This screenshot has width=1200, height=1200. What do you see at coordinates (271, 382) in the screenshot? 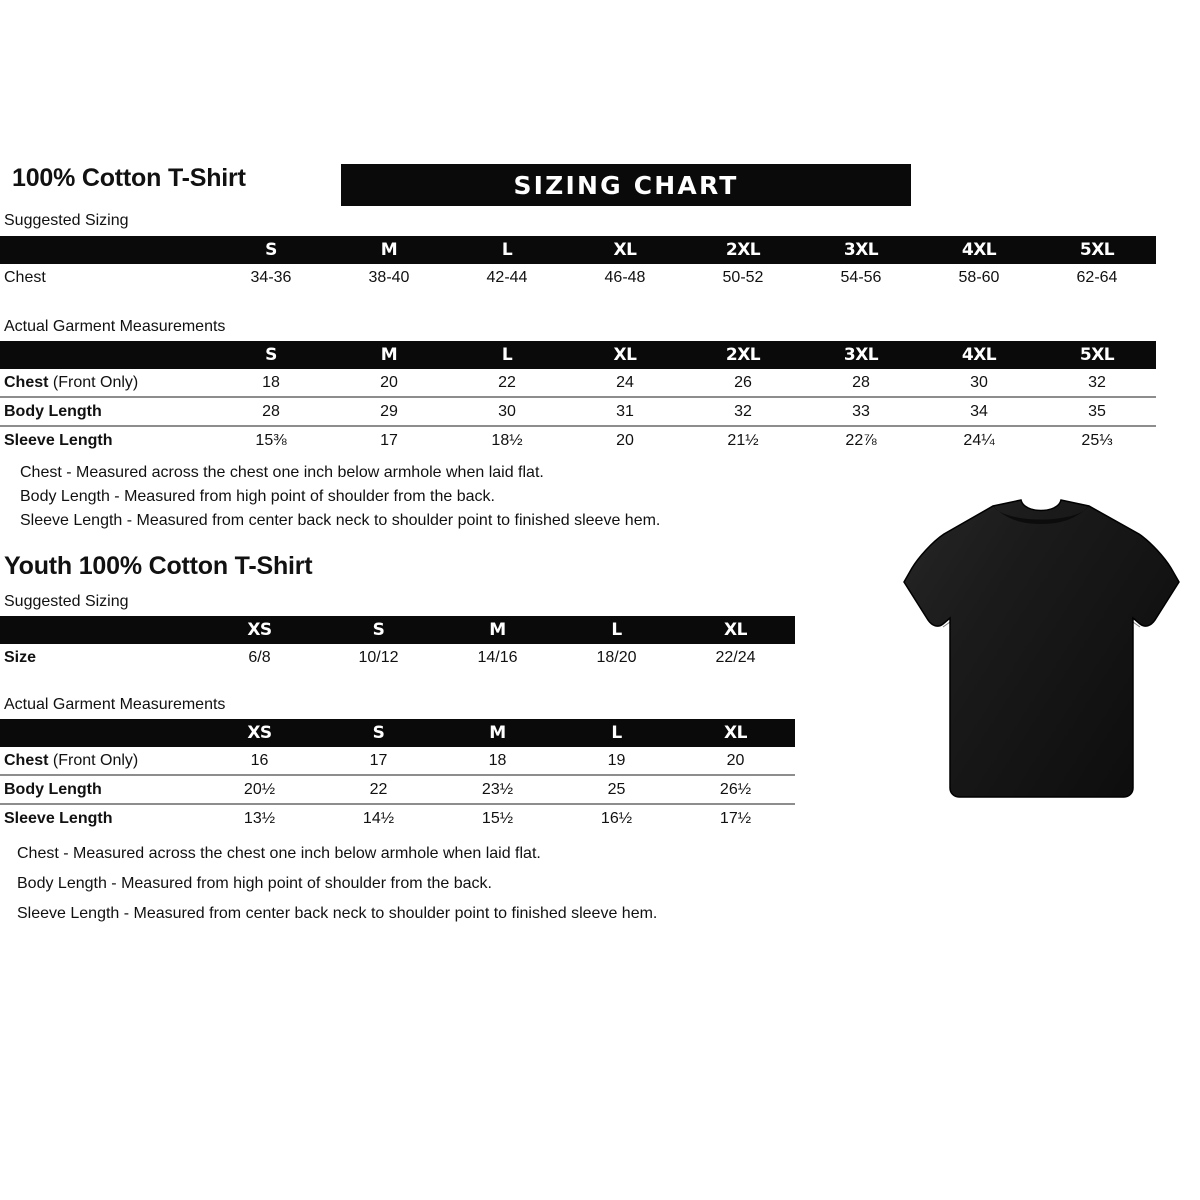
I see `cell: 18` at bounding box center [271, 382].